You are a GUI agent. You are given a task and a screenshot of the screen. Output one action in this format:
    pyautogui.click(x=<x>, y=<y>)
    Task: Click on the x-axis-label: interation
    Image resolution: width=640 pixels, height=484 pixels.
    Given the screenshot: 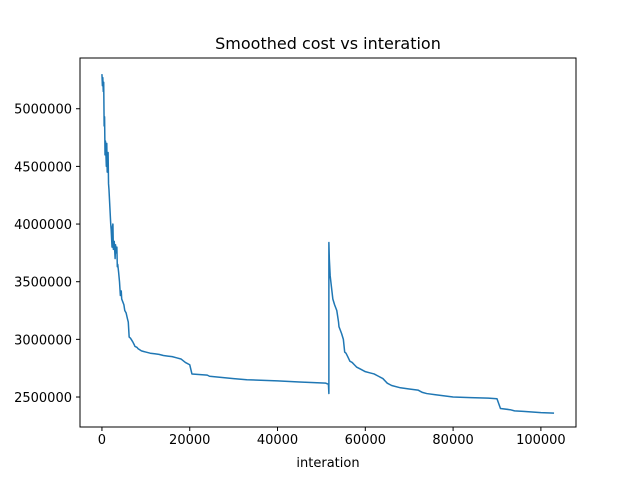 What is the action you would take?
    pyautogui.click(x=327, y=463)
    